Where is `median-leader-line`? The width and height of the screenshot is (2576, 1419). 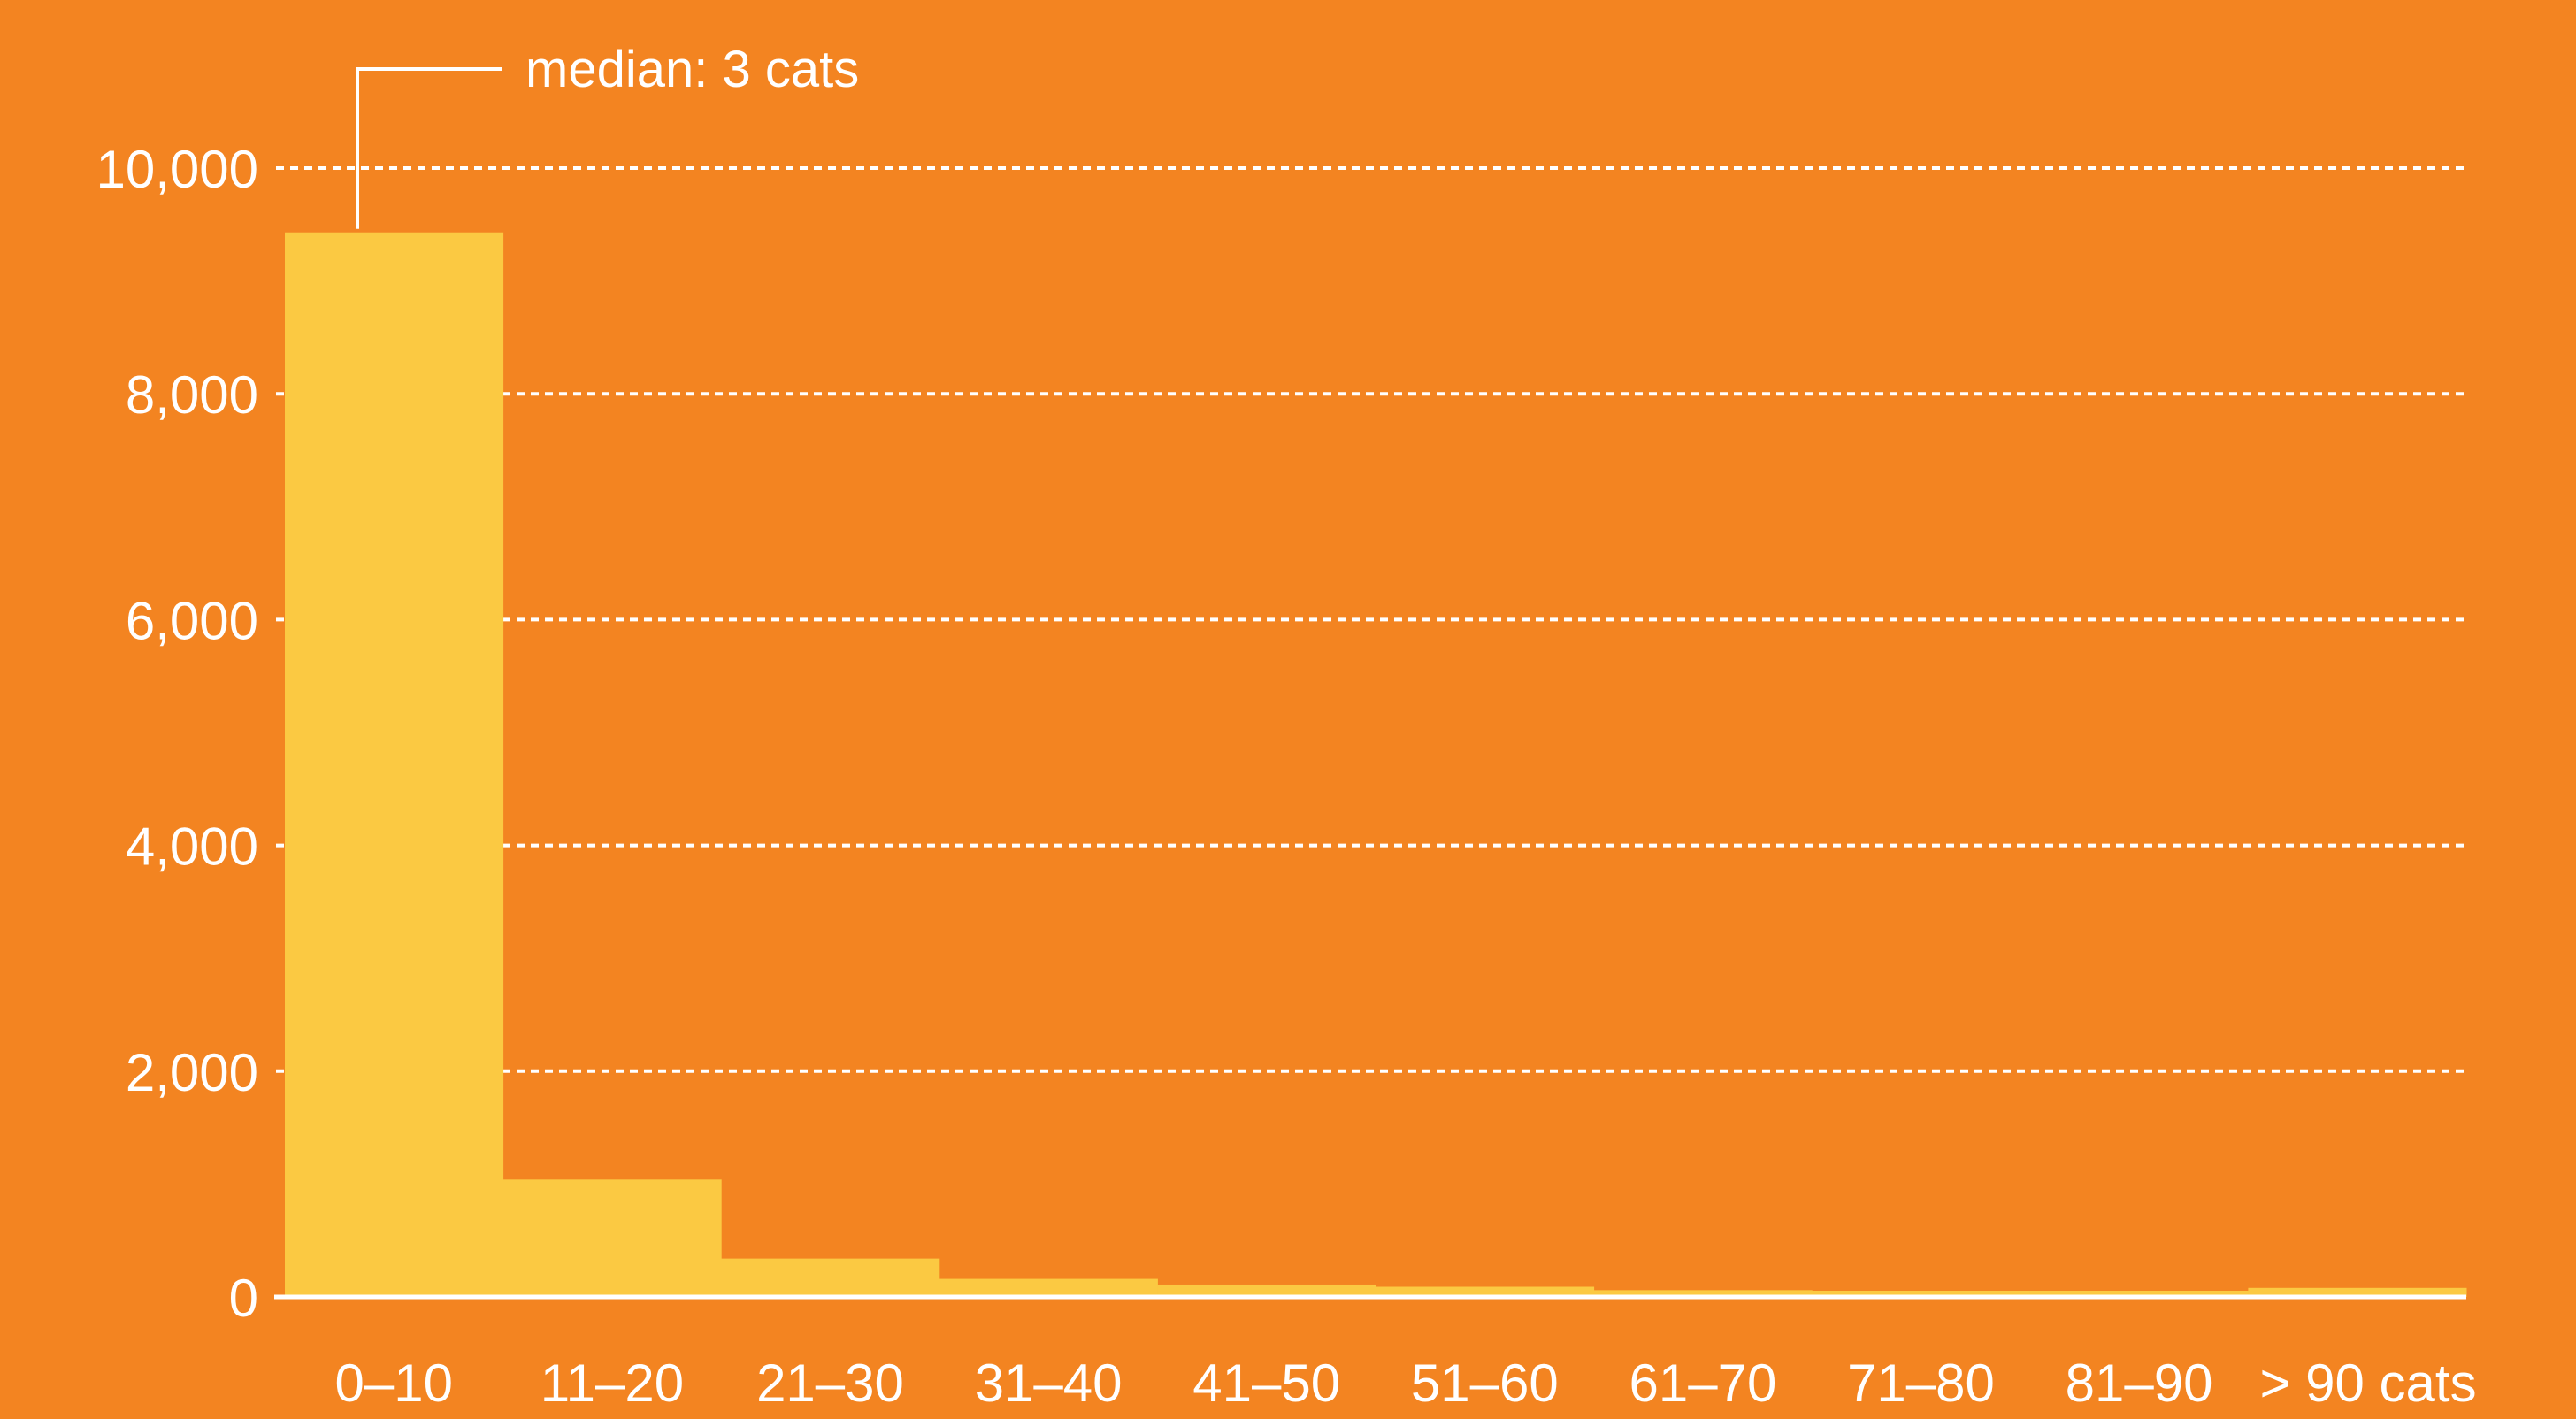
median-leader-line is located at coordinates (429, 148).